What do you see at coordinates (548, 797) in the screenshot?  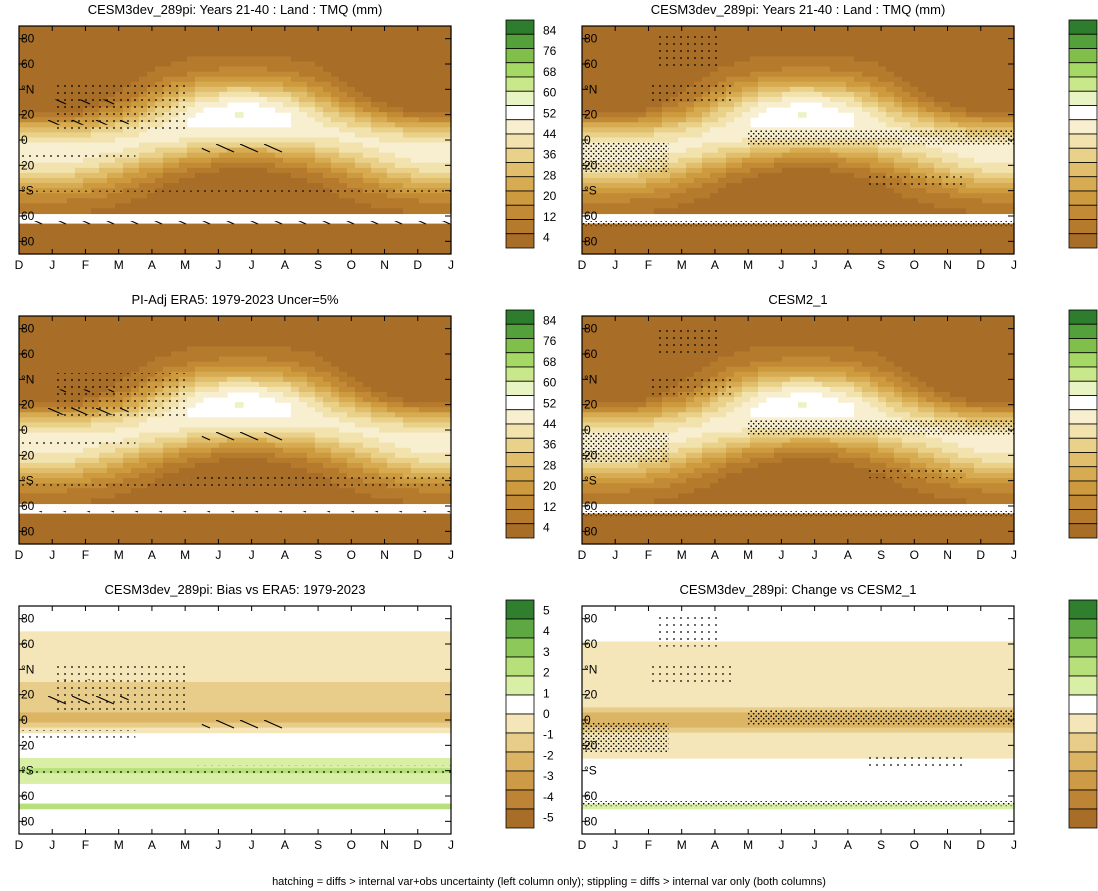 I see `colorbar-label: -4` at bounding box center [548, 797].